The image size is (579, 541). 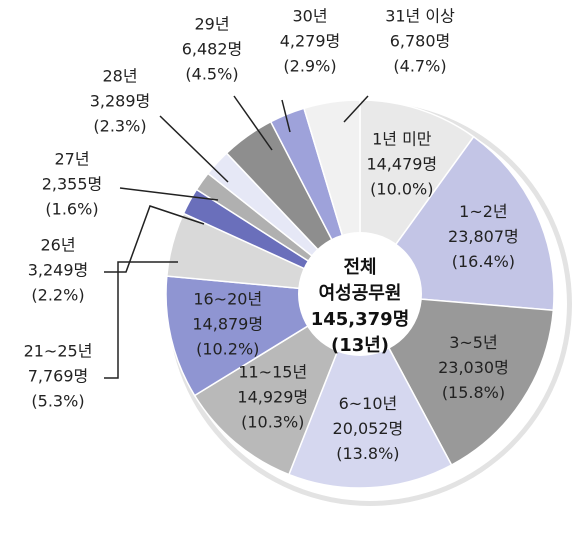 What do you see at coordinates (58, 376) in the screenshot?
I see `value-label: 7,769명` at bounding box center [58, 376].